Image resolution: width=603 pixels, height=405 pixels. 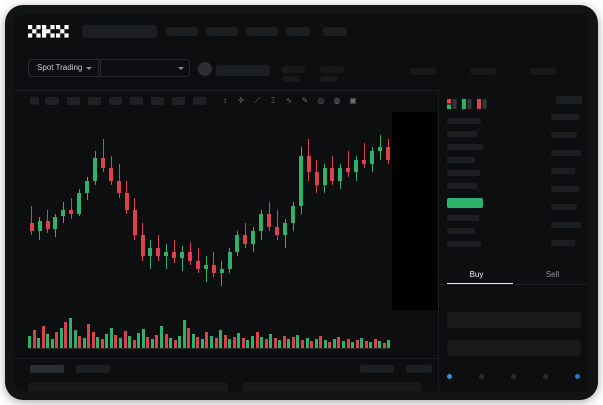 I want to click on bottom-card-right, so click(x=332, y=386).